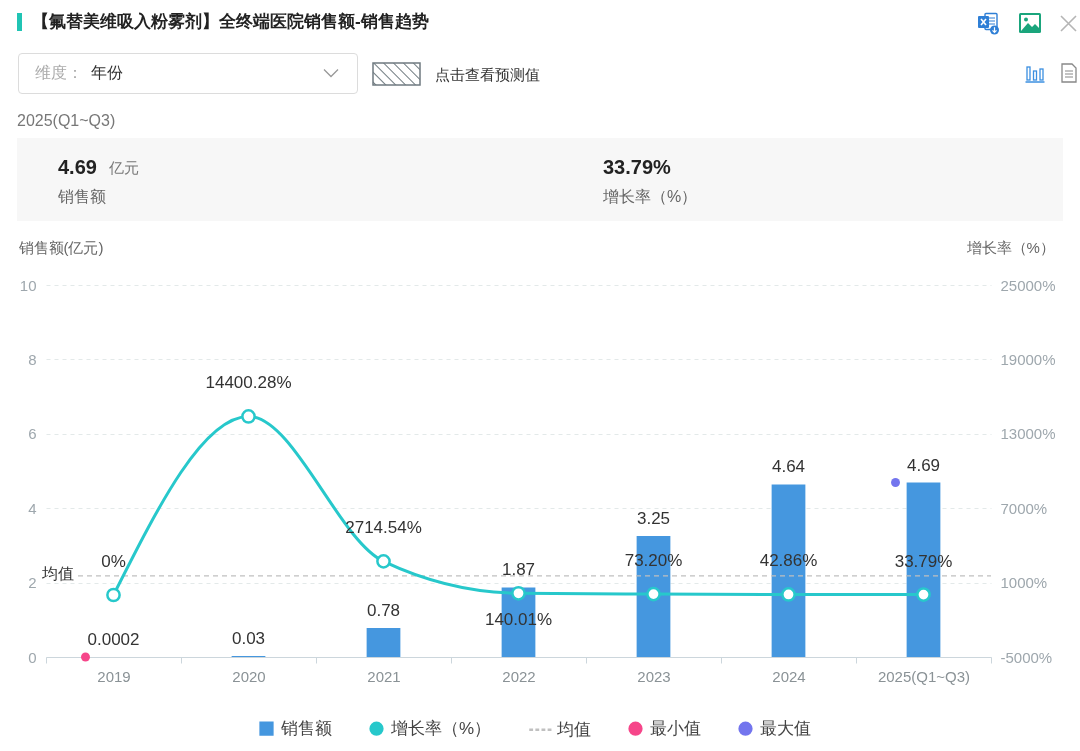 The width and height of the screenshot is (1080, 751). I want to click on x-tick-label: 2019, so click(114, 676).